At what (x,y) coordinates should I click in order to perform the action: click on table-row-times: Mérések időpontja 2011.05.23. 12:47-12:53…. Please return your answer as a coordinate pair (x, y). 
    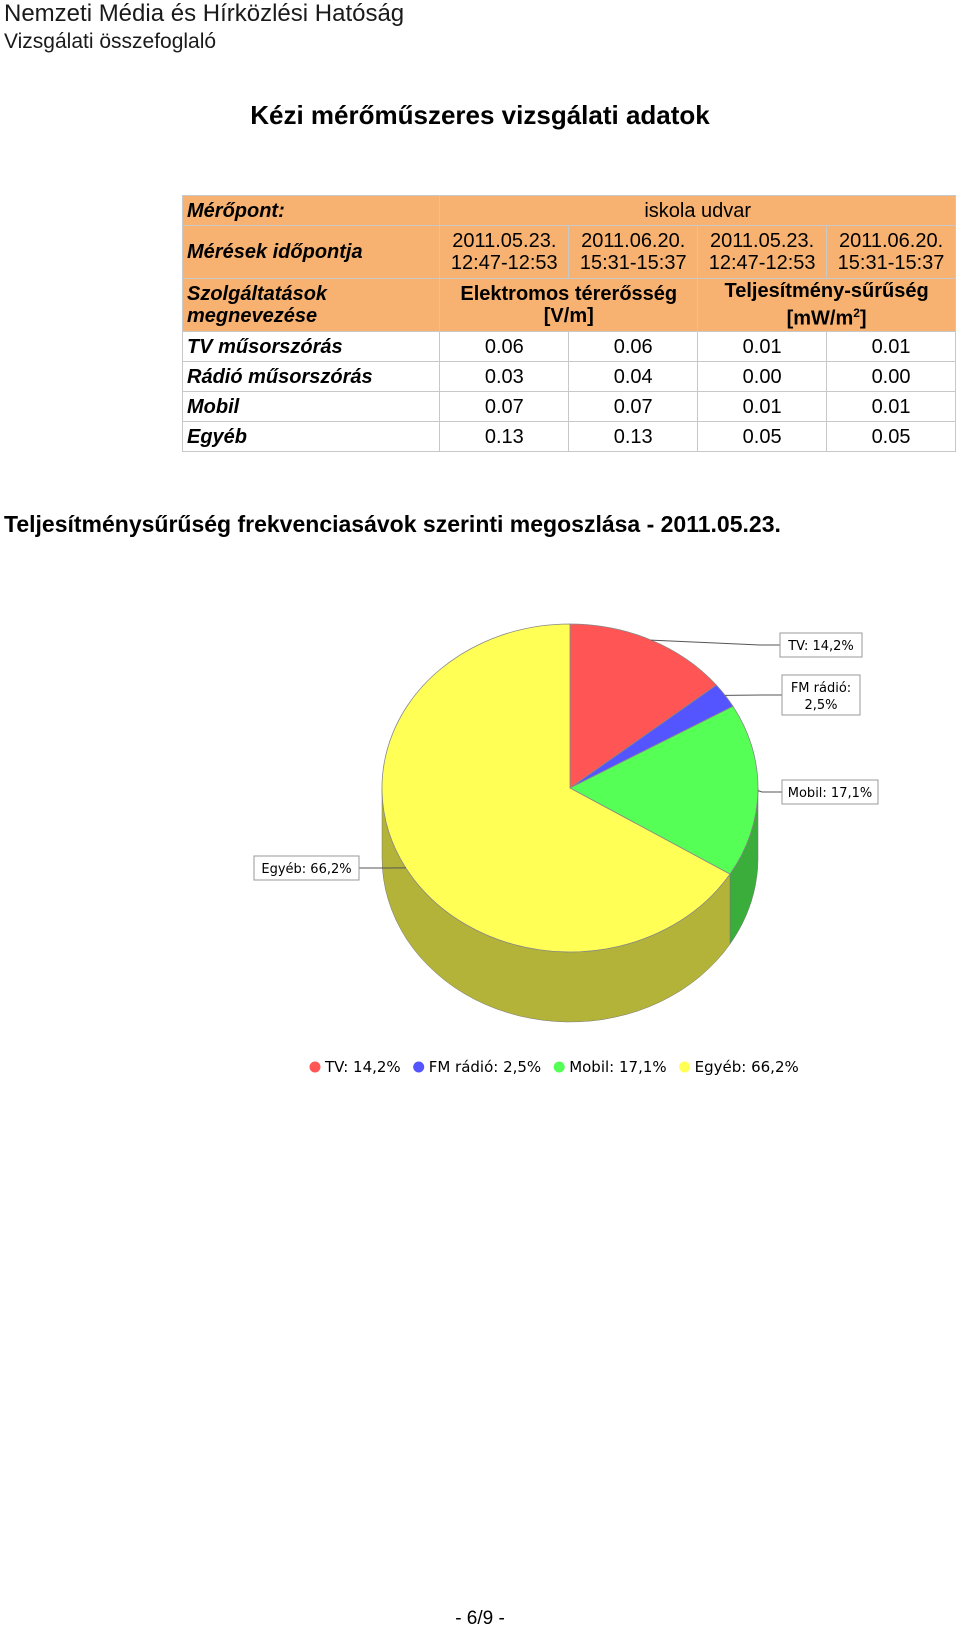
    Looking at the image, I should click on (568, 252).